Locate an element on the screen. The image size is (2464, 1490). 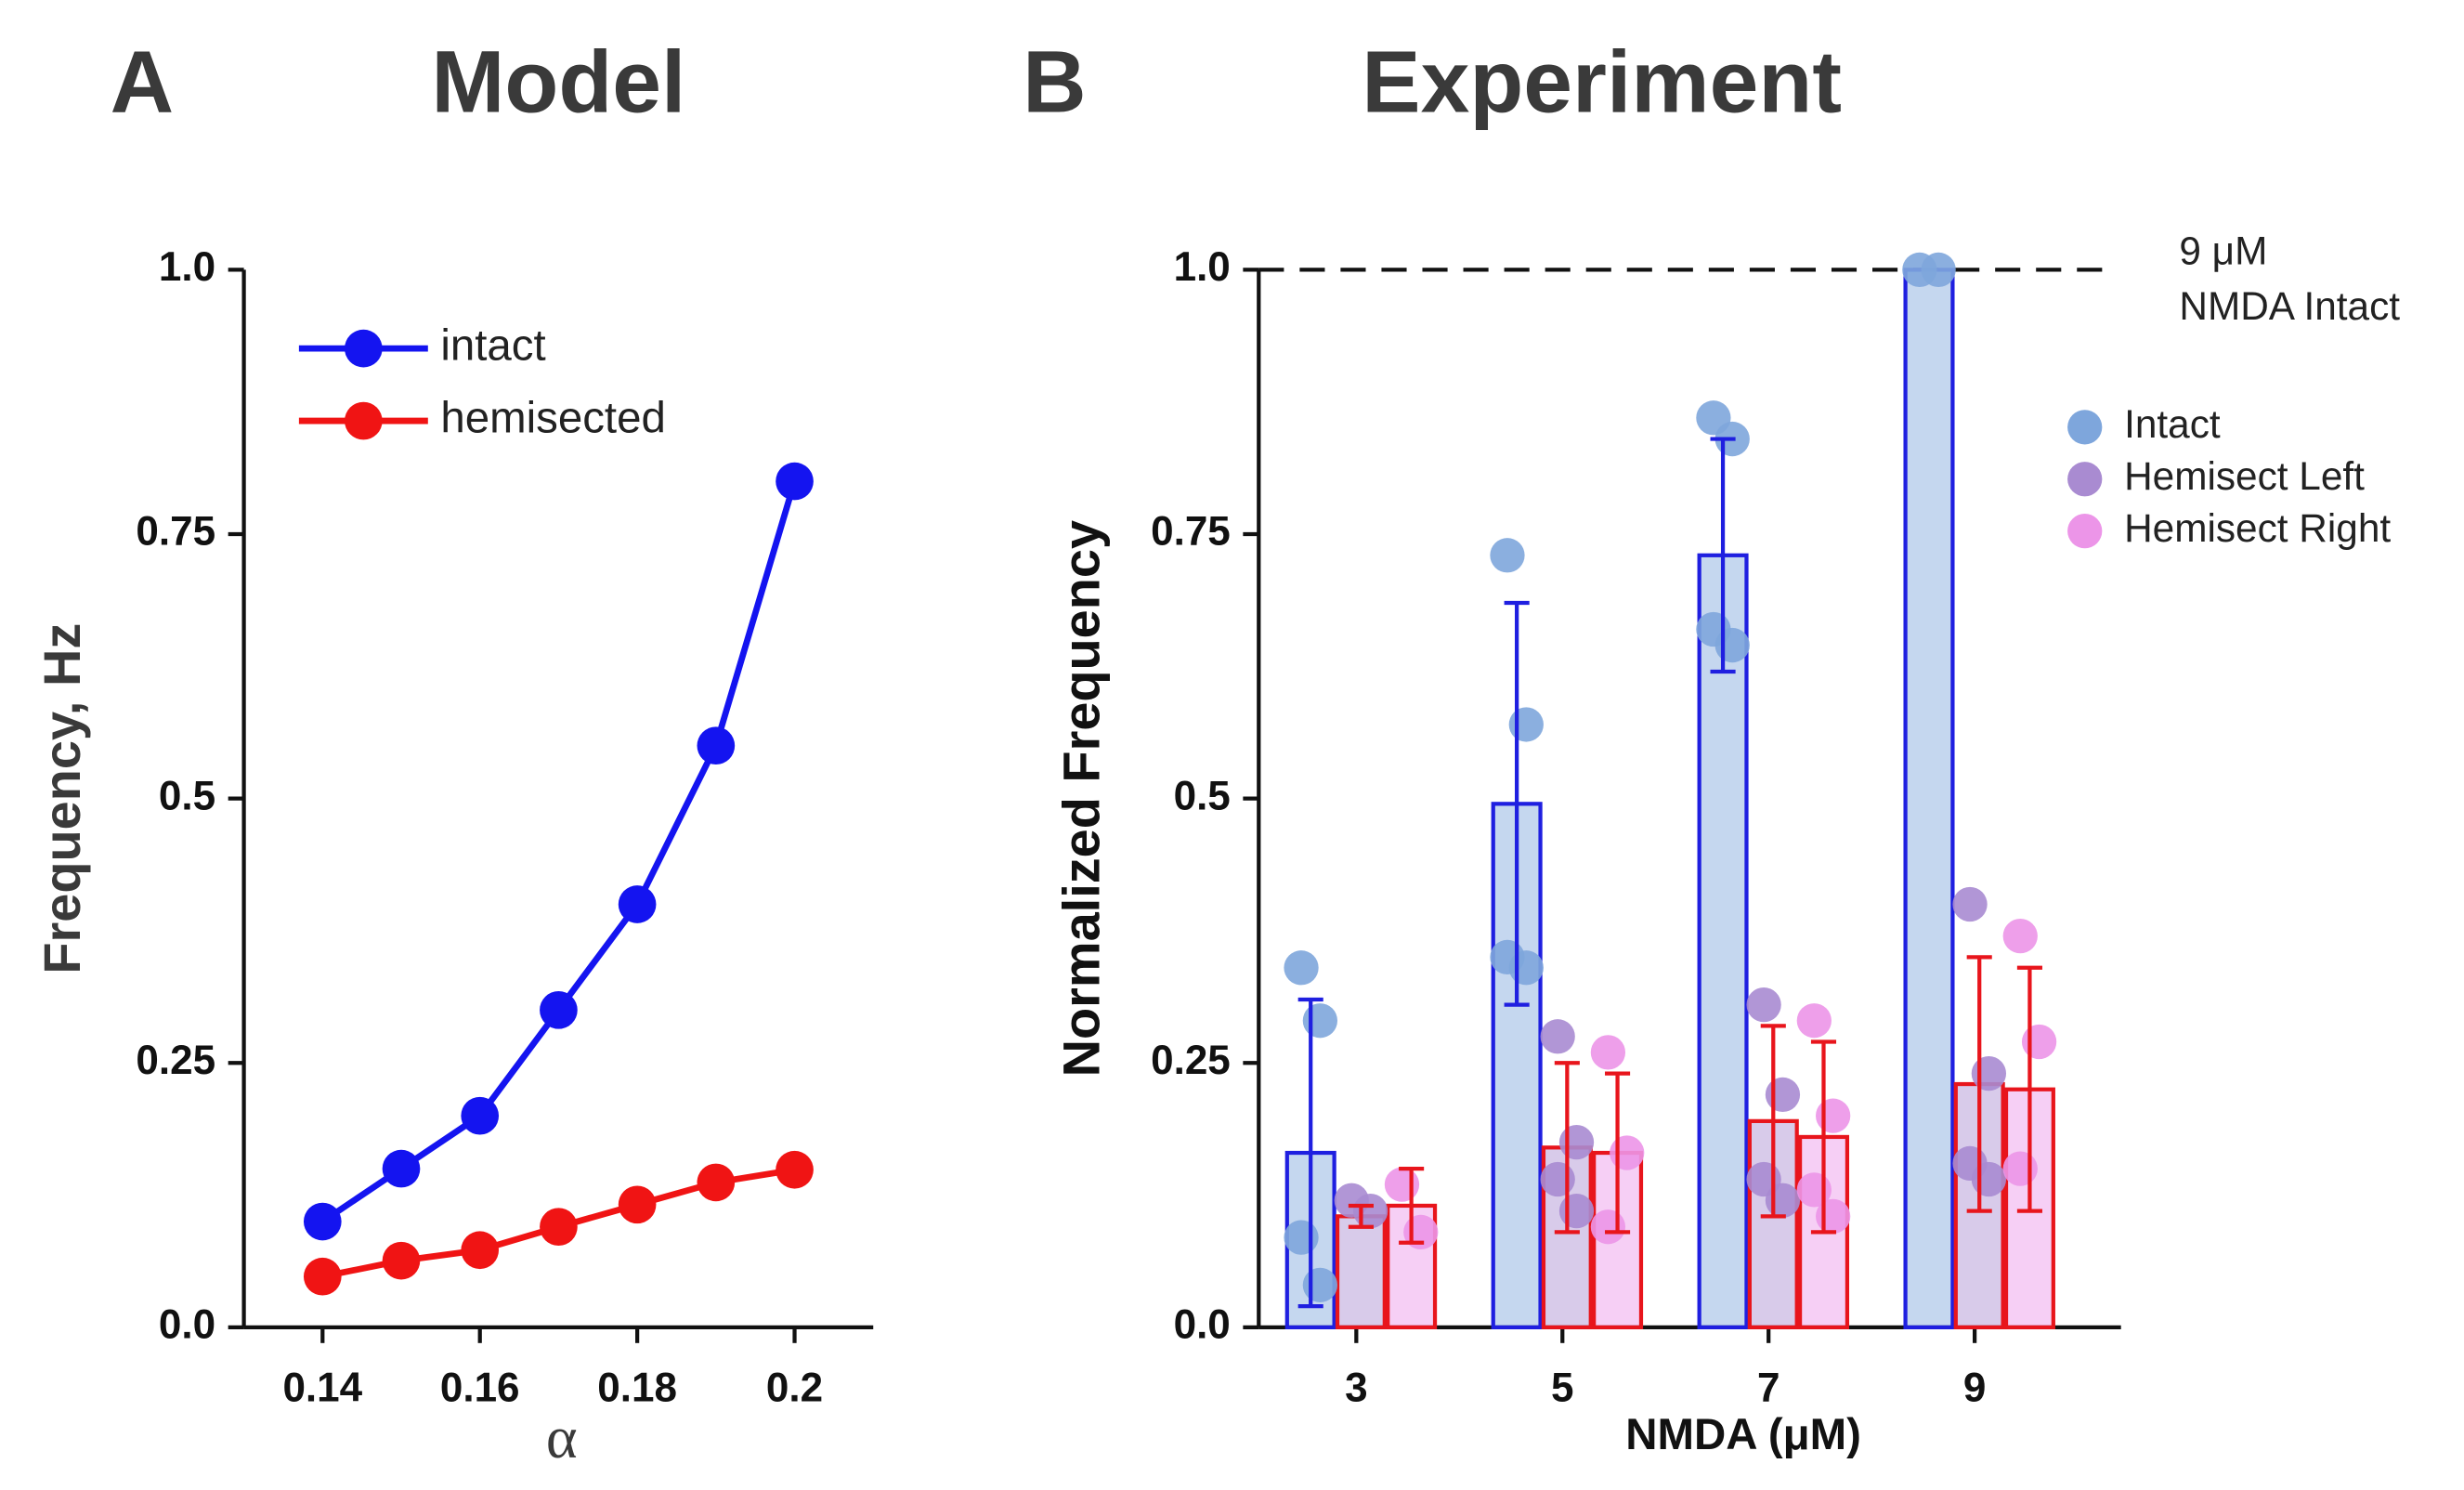
panel-label: B is located at coordinates (1055, 82).